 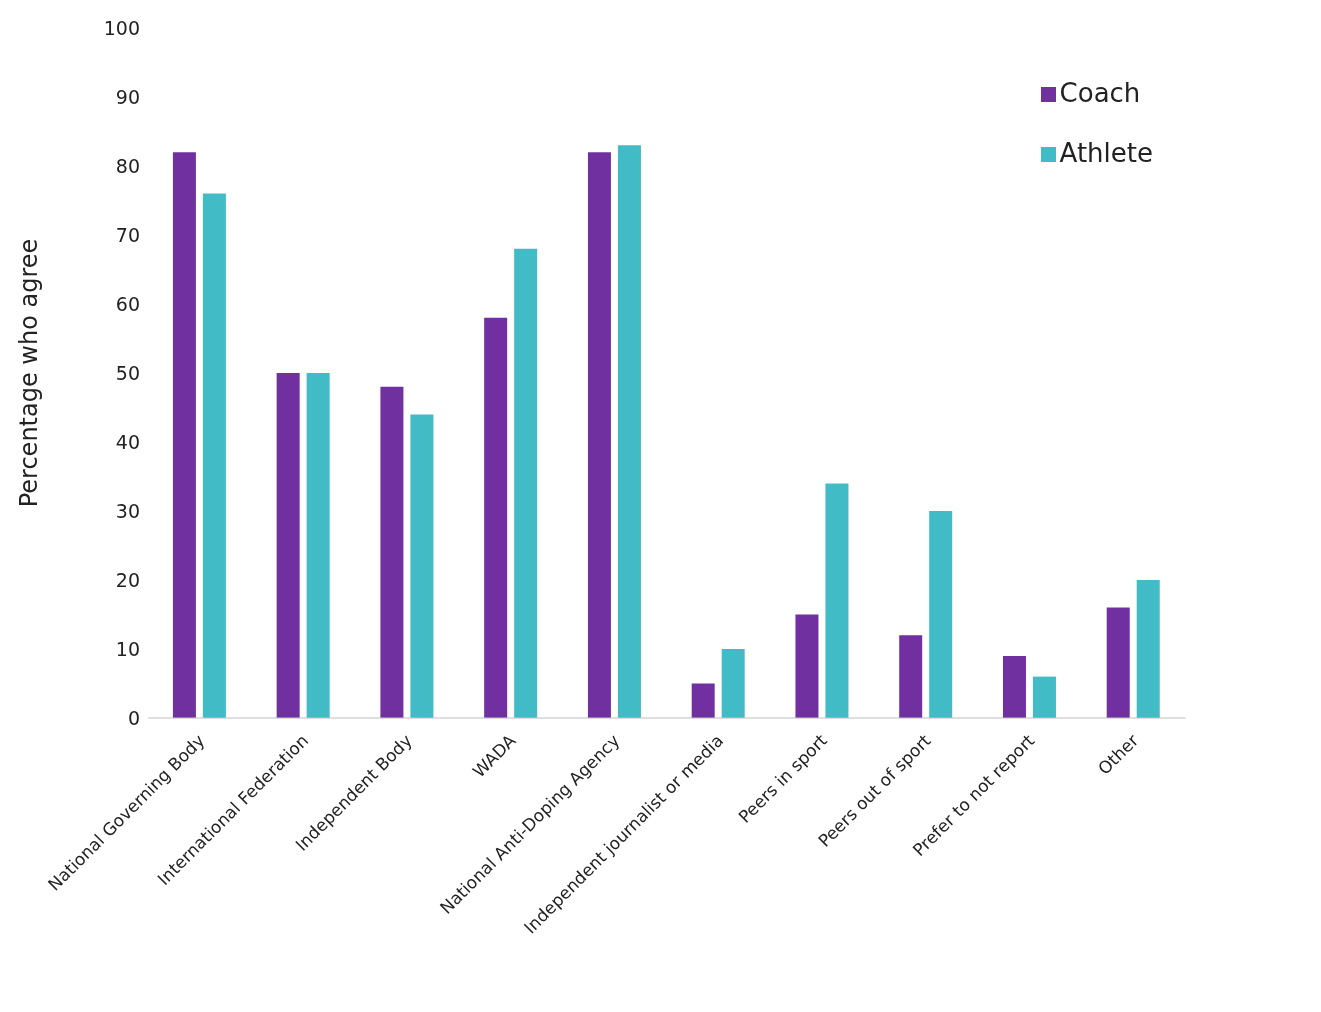 I want to click on legend-label: Coach, so click(x=1100, y=93).